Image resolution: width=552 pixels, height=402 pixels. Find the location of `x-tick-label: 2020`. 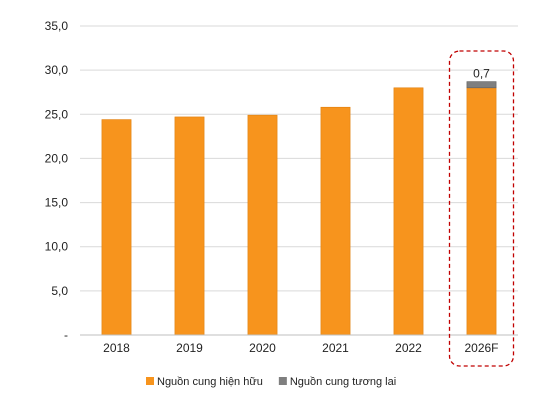

x-tick-label: 2020 is located at coordinates (262, 348).